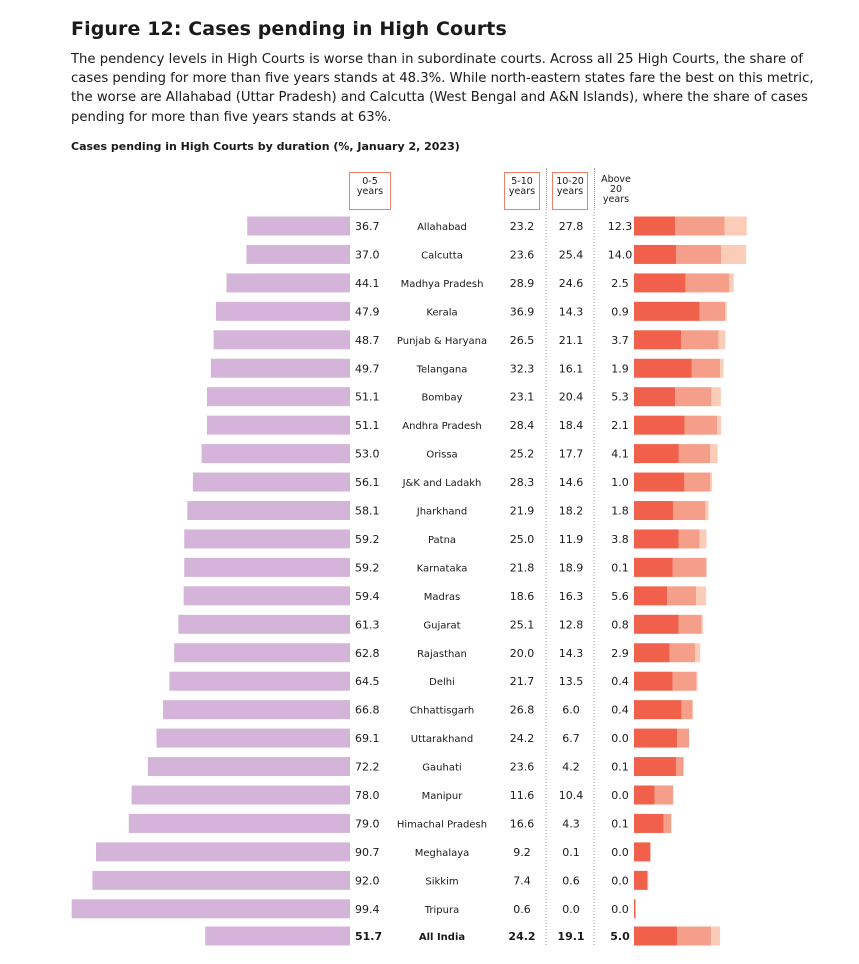 This screenshot has width=859, height=964. Describe the element at coordinates (620, 368) in the screenshot. I see `value-above20-5: 1.9` at that location.